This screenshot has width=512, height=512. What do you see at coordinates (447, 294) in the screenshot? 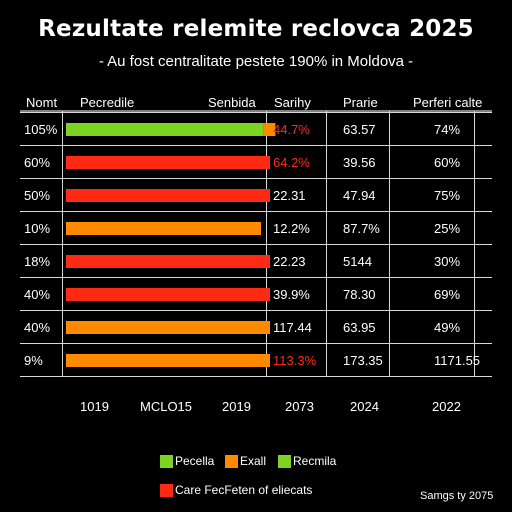
I see `value-cell: 69%` at bounding box center [447, 294].